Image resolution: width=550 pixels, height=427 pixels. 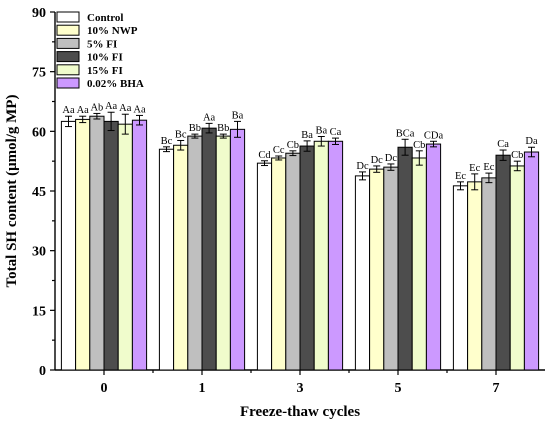 I want to click on y-tick-label: 60, so click(x=39, y=132).